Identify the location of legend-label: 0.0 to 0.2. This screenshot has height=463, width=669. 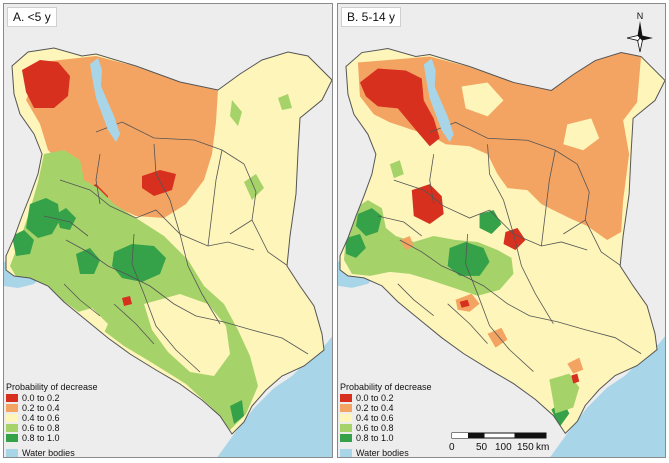
(375, 398).